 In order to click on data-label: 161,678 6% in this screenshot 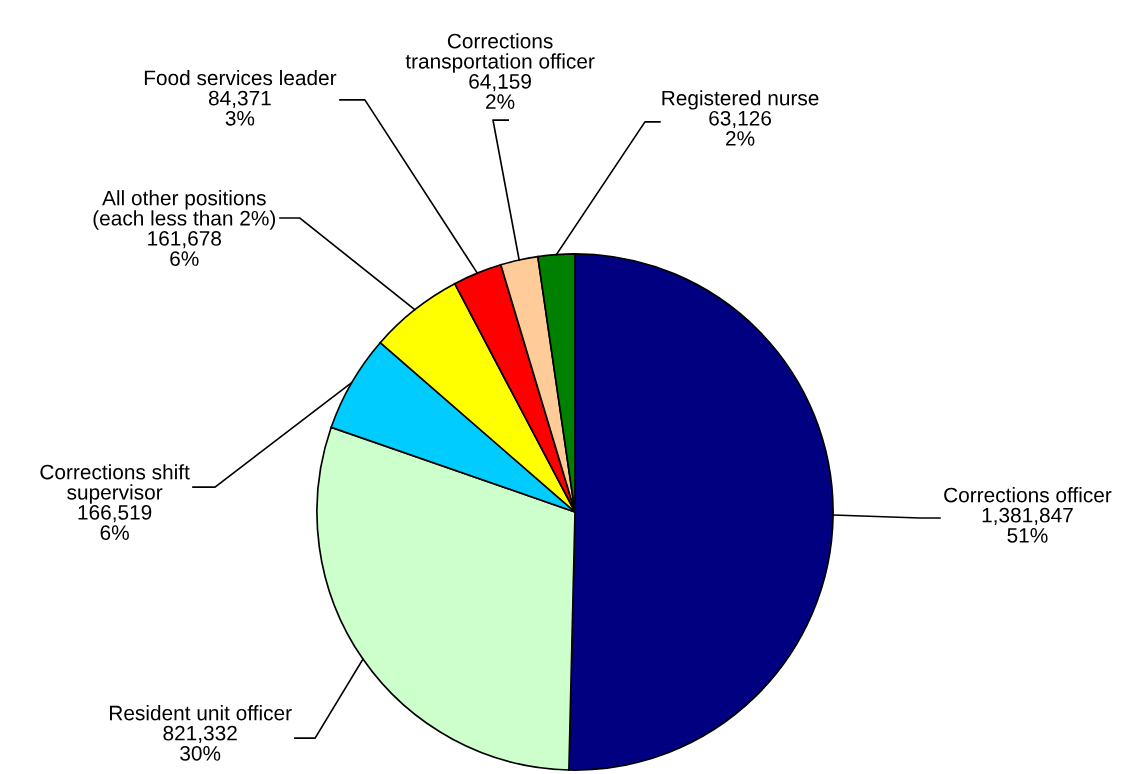, I will do `click(185, 248)`.